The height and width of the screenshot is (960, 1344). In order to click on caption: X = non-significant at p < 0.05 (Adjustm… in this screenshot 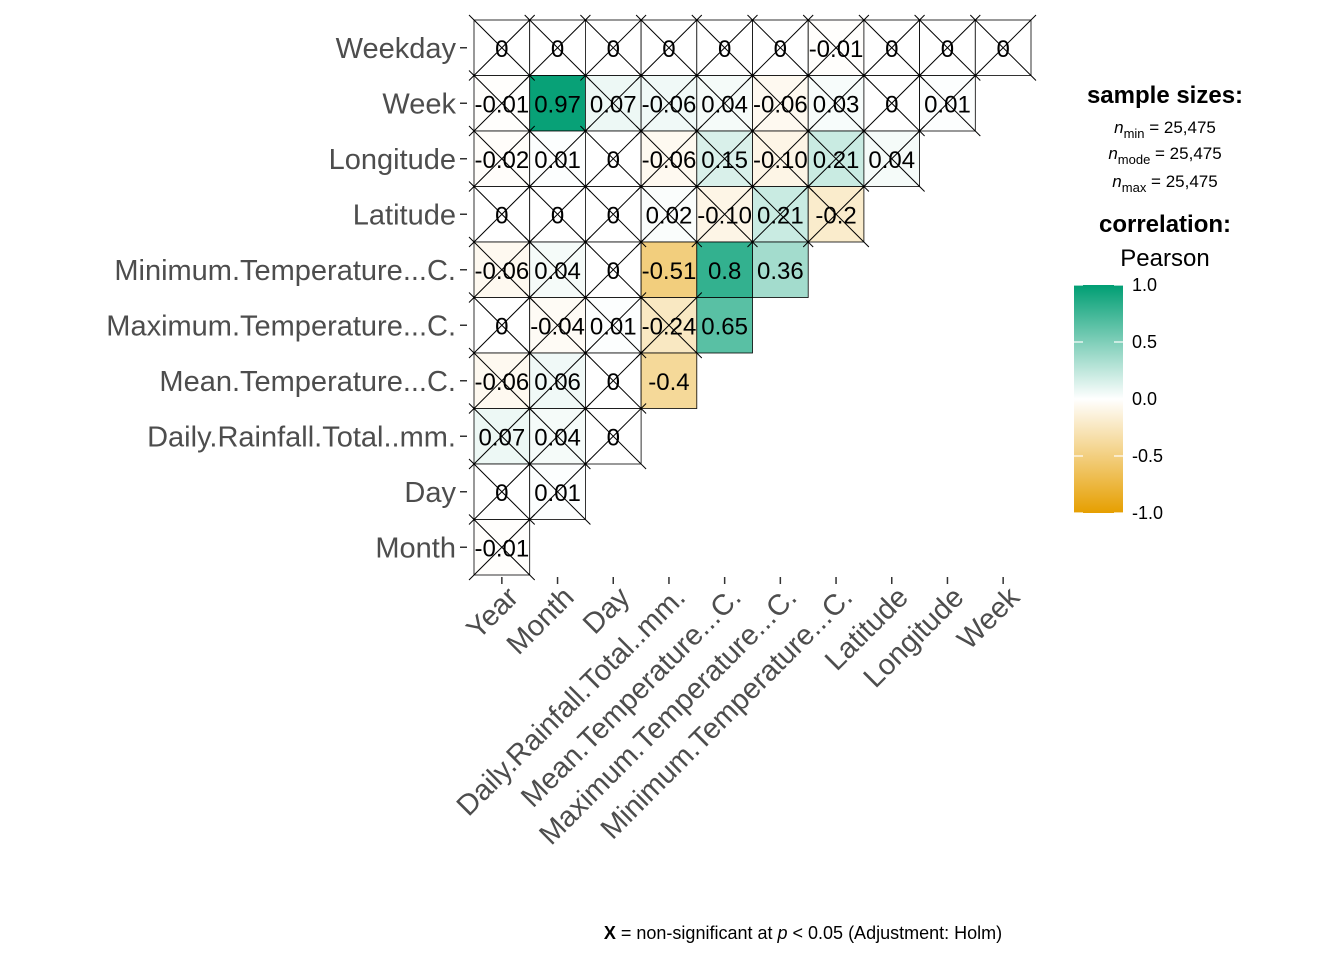, I will do `click(803, 933)`.